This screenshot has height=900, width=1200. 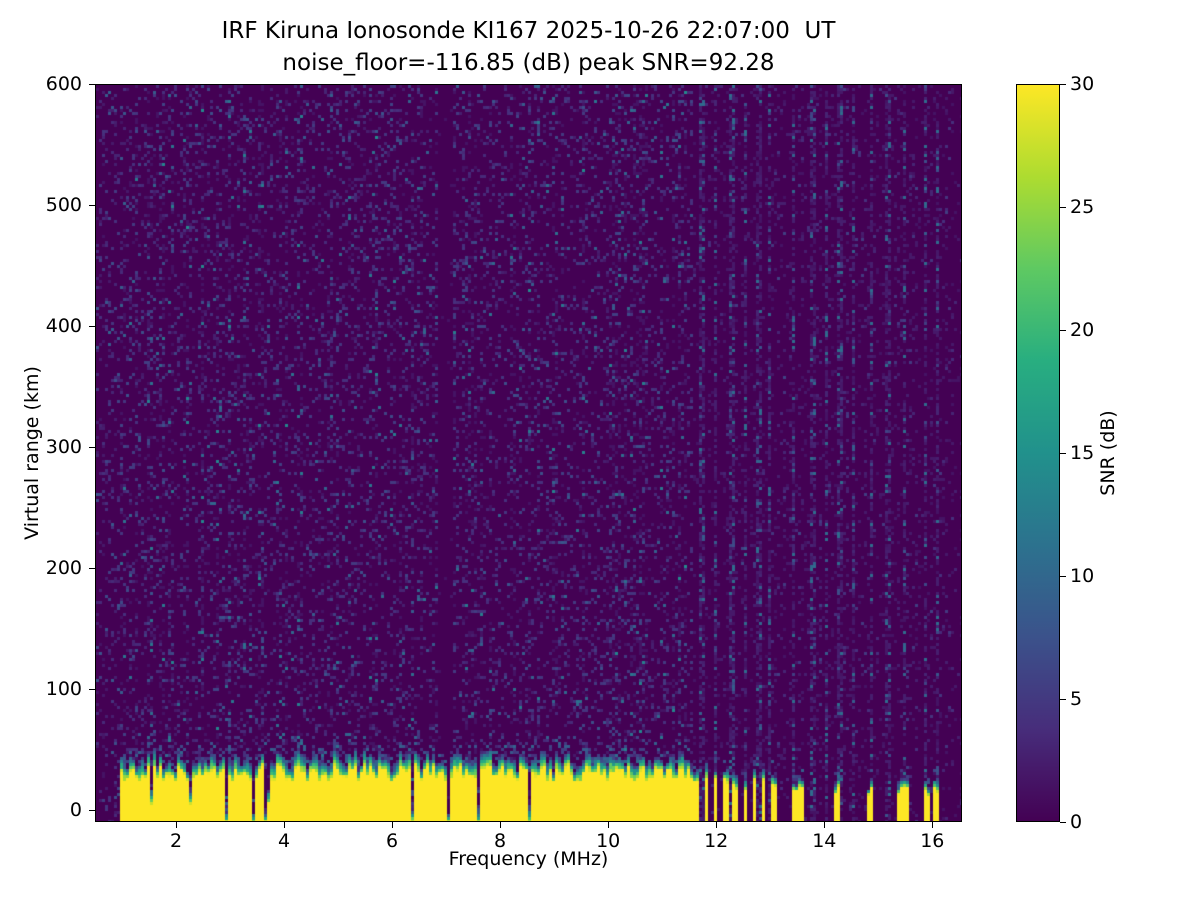 I want to click on x-tick-label: 12, so click(x=716, y=841).